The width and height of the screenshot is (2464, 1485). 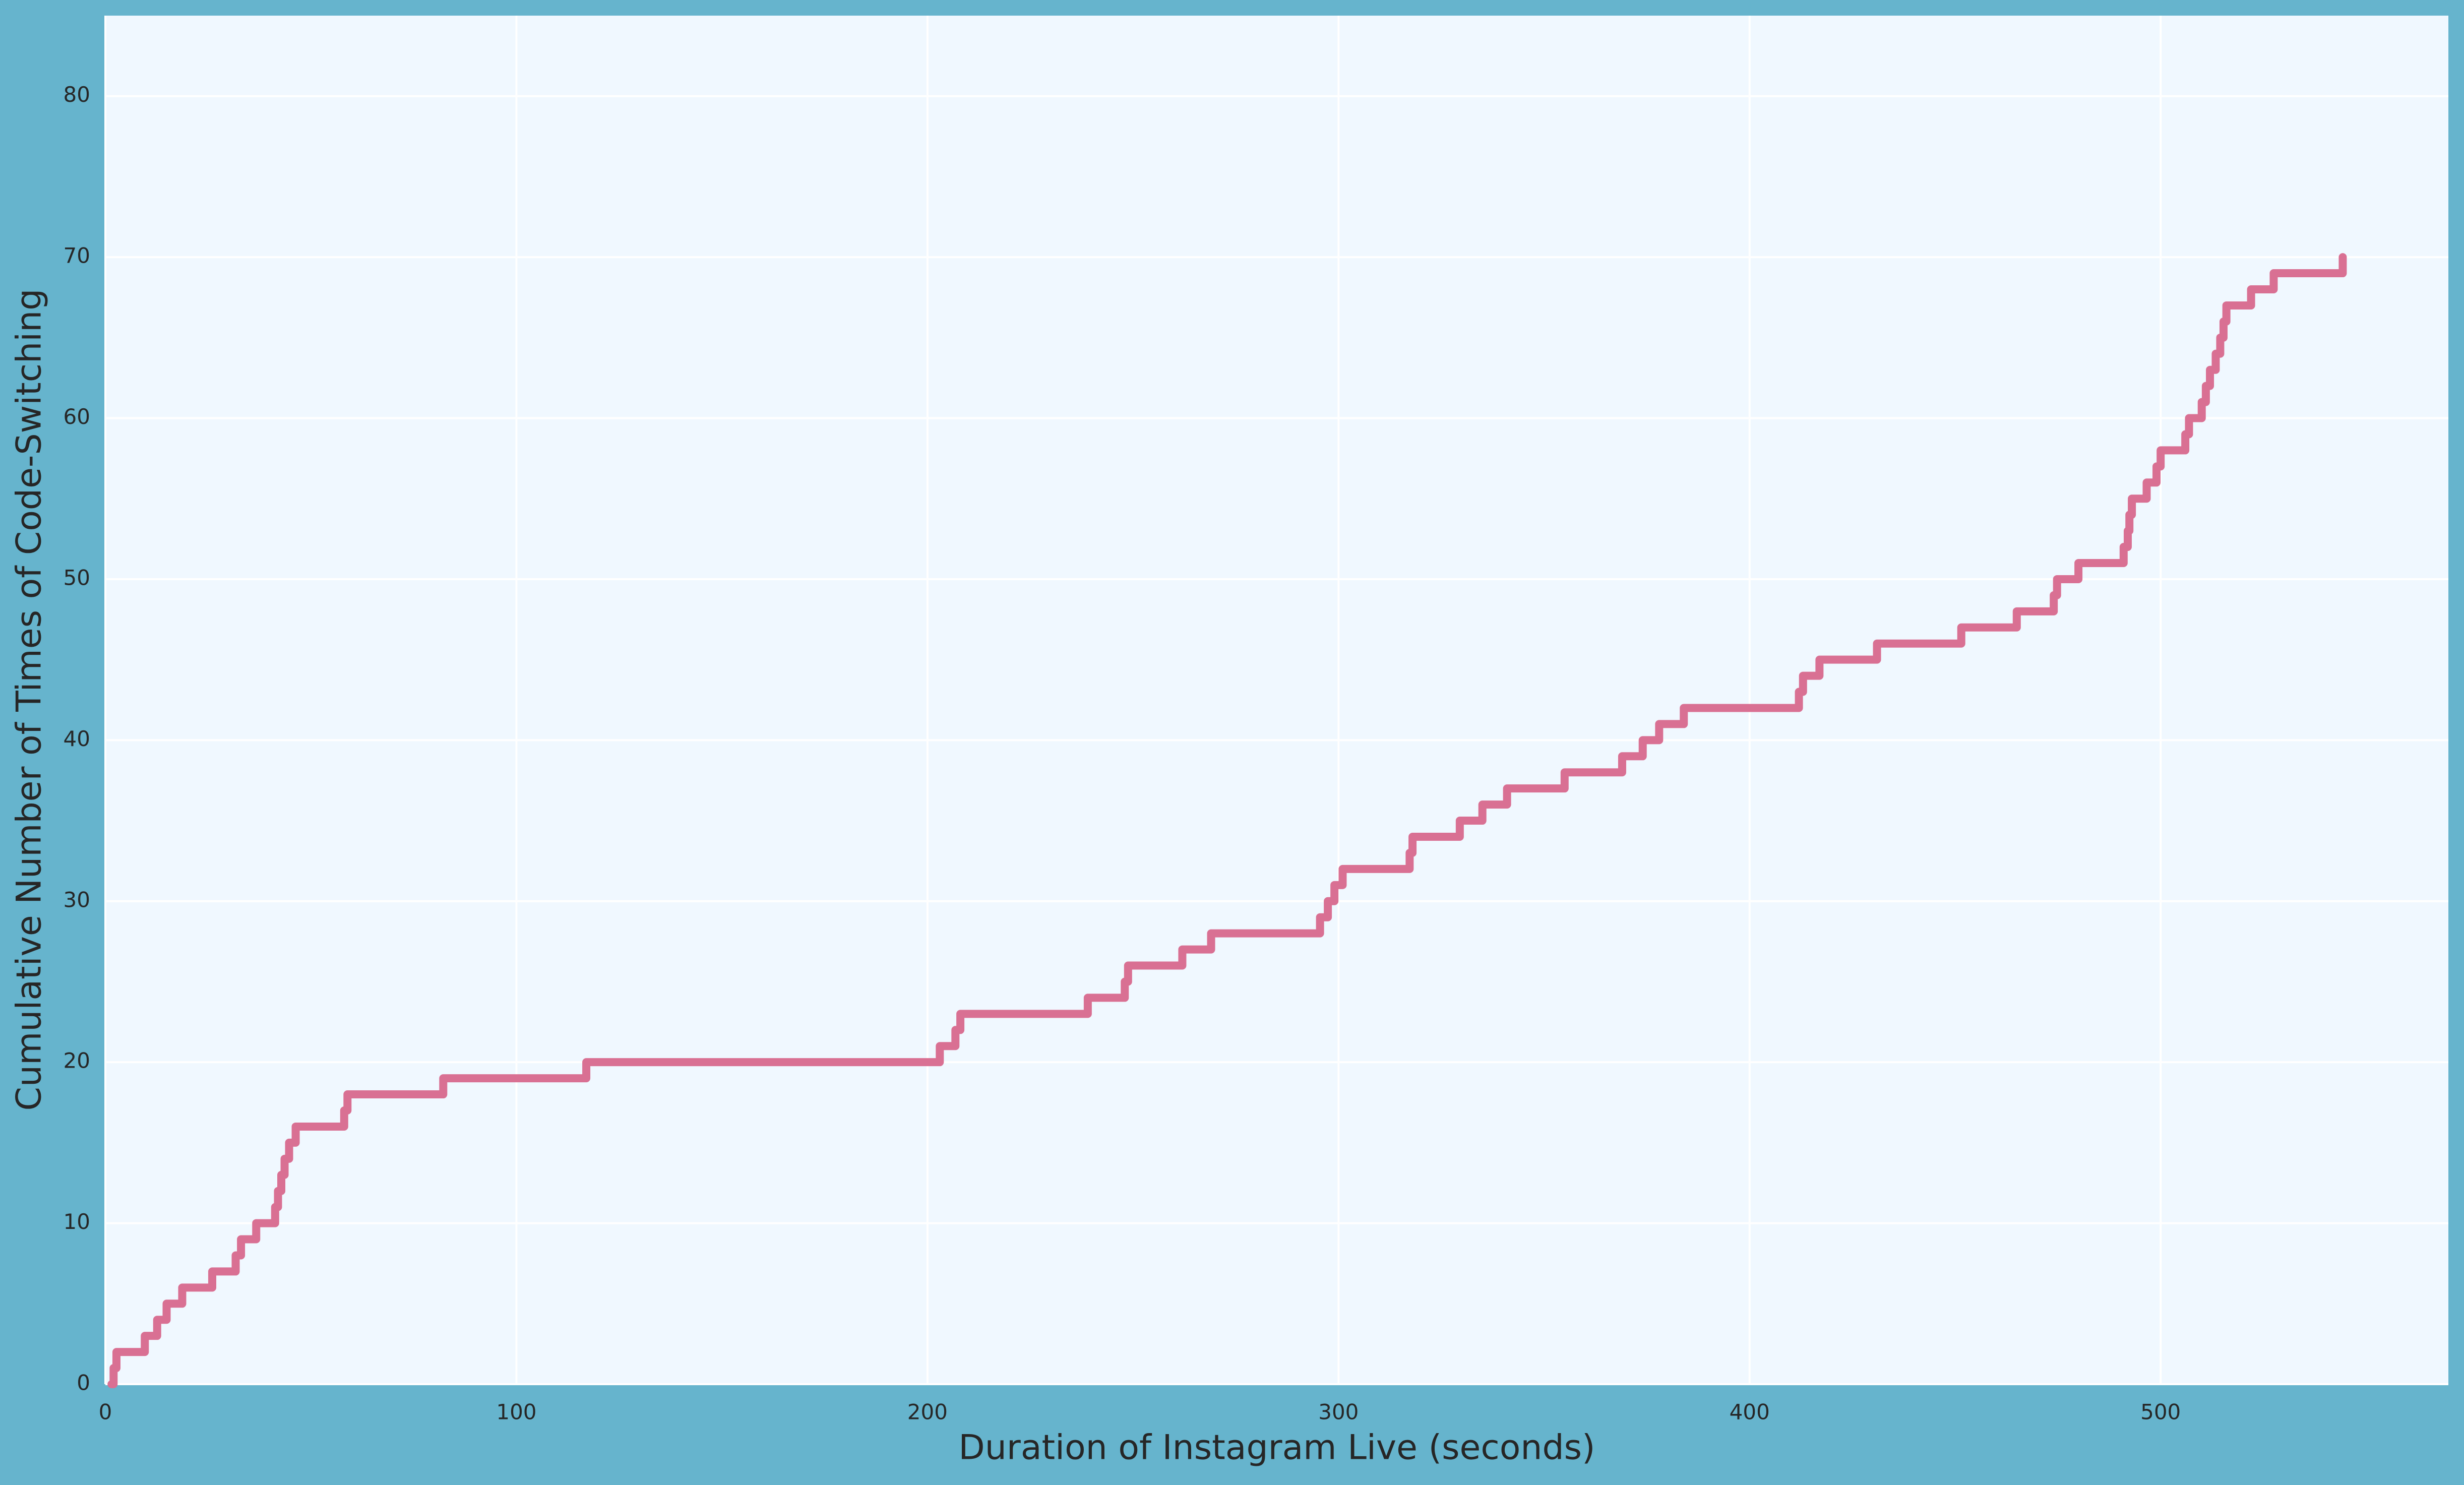 I want to click on x-axis-label: Duration of Instagram Live (seconds), so click(x=1276, y=1448).